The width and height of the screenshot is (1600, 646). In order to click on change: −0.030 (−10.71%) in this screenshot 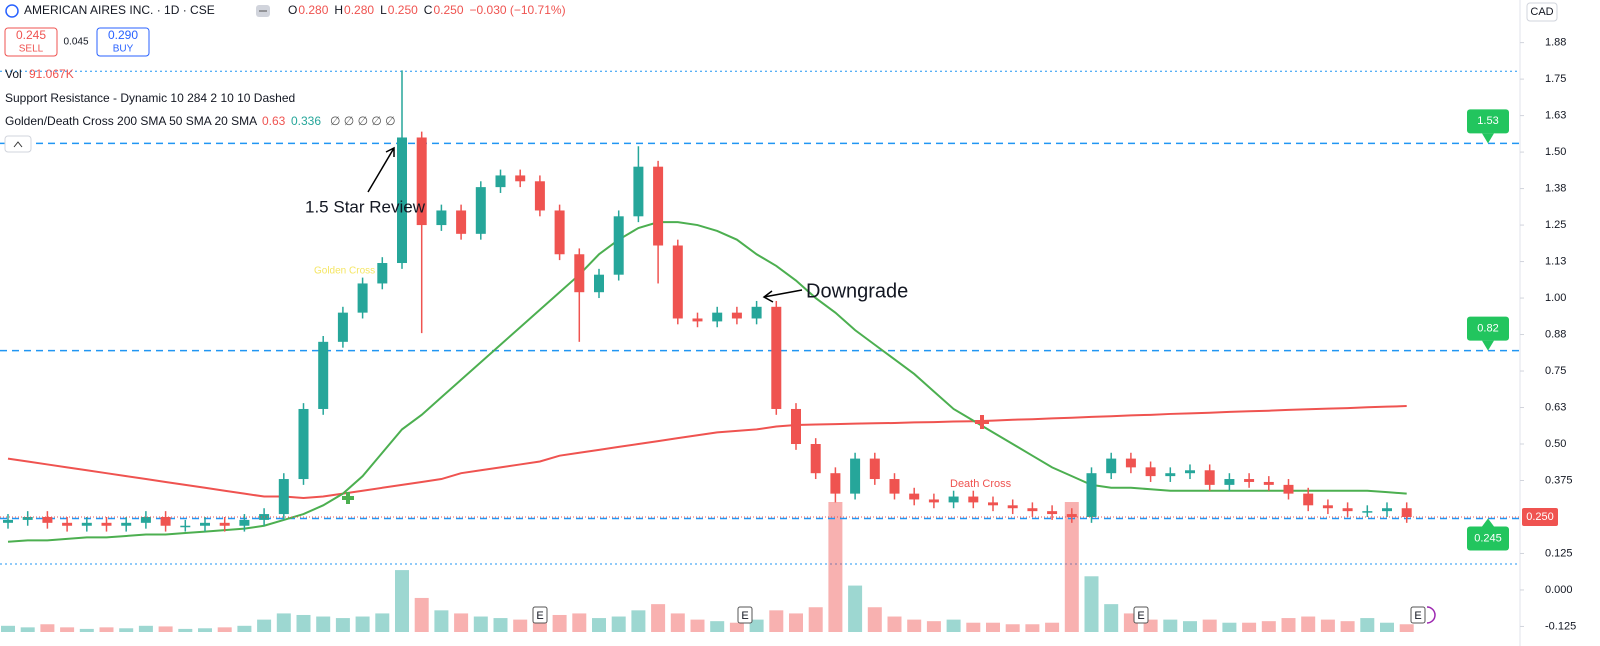, I will do `click(518, 10)`.